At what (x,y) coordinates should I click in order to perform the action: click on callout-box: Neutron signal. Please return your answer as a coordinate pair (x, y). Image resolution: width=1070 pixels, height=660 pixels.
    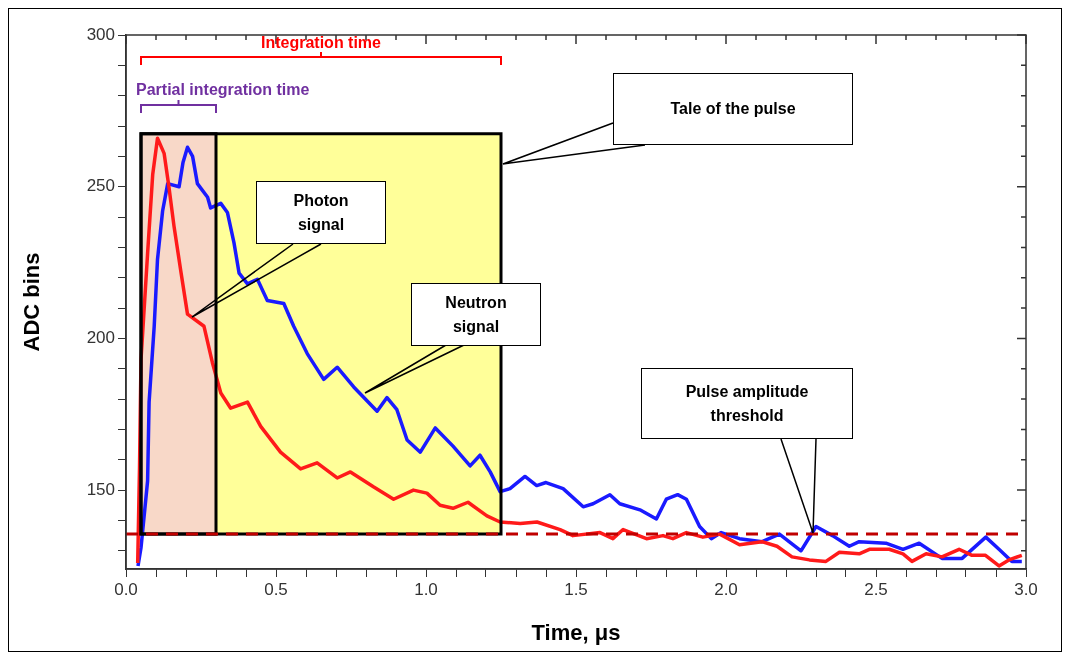
    Looking at the image, I should click on (476, 314).